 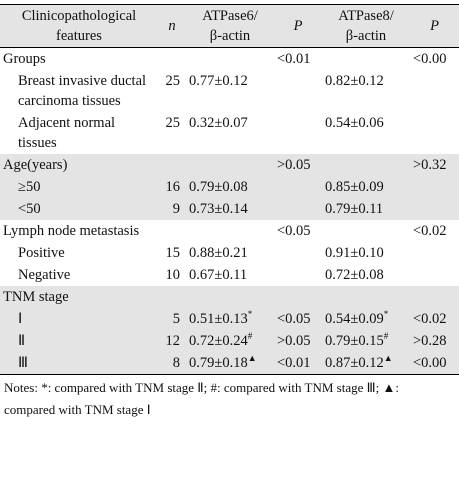 I want to click on cell: 0.73±0.14, so click(x=230, y=209).